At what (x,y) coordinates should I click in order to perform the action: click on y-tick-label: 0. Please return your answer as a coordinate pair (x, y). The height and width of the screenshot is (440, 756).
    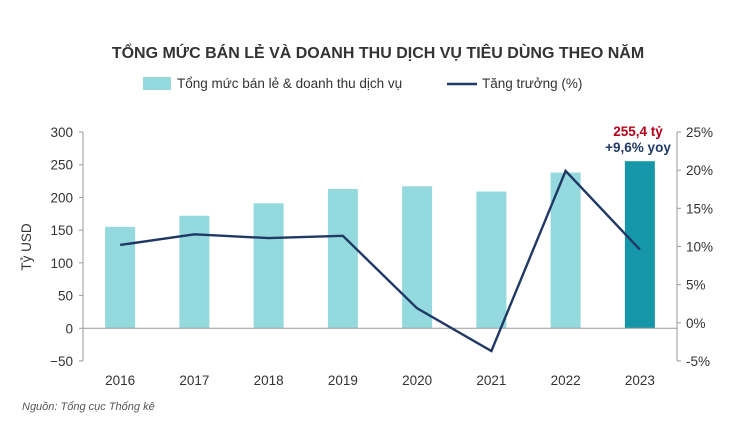
    Looking at the image, I should click on (69, 328).